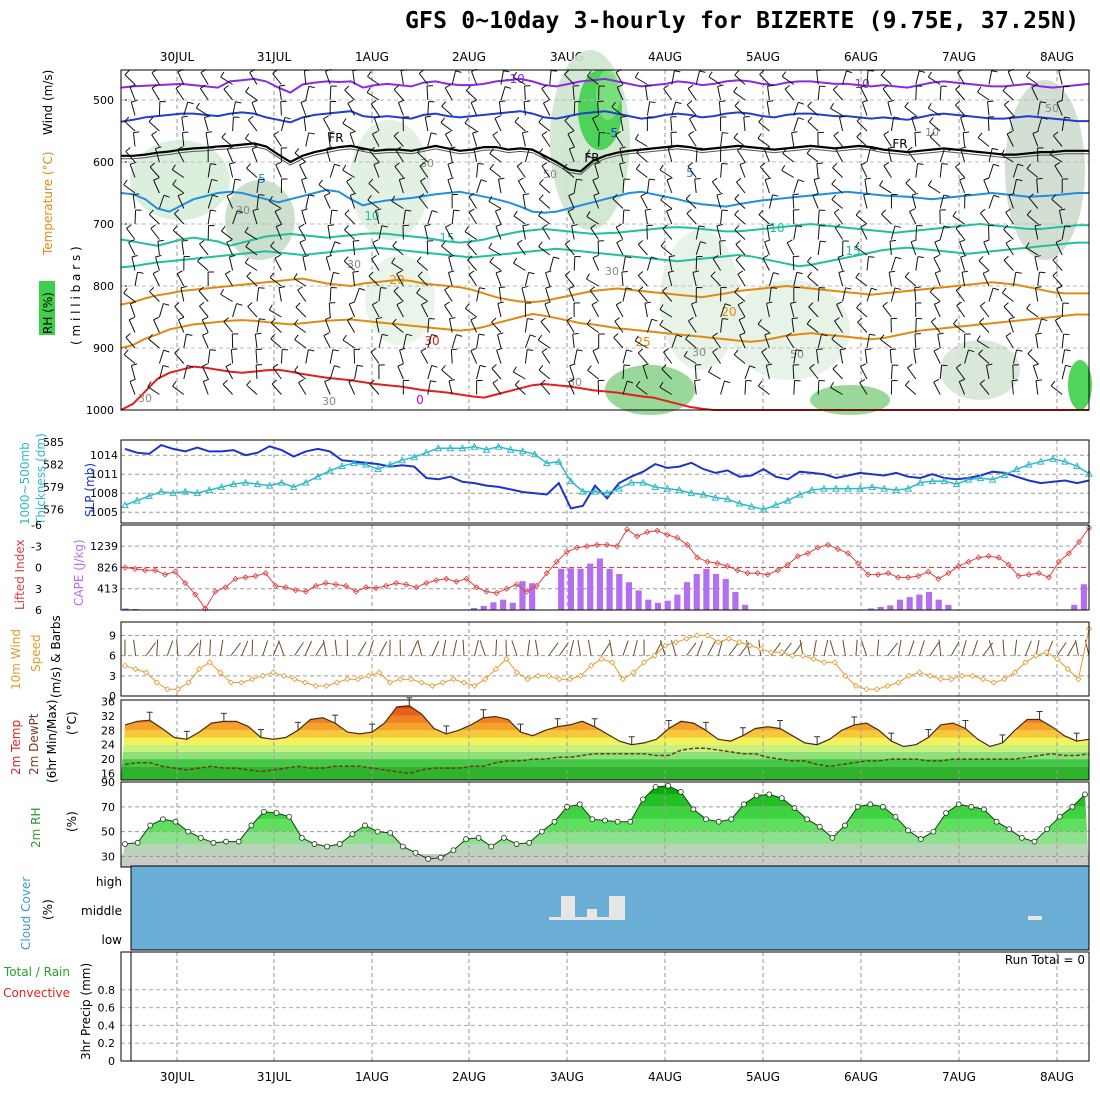 The height and width of the screenshot is (1100, 1100). I want to click on rh-bottom-band, so click(605, 860).